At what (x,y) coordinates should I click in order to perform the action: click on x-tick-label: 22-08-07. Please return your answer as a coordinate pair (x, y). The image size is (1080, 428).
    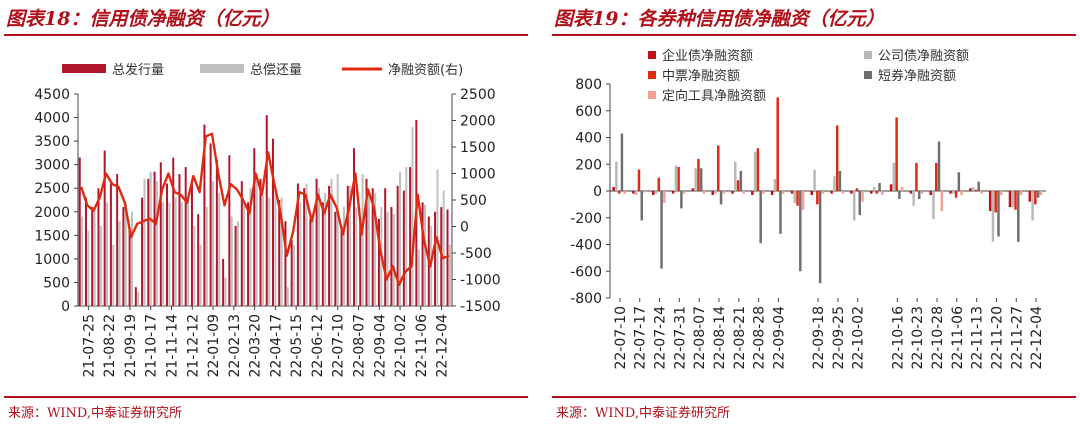
    Looking at the image, I should click on (700, 338).